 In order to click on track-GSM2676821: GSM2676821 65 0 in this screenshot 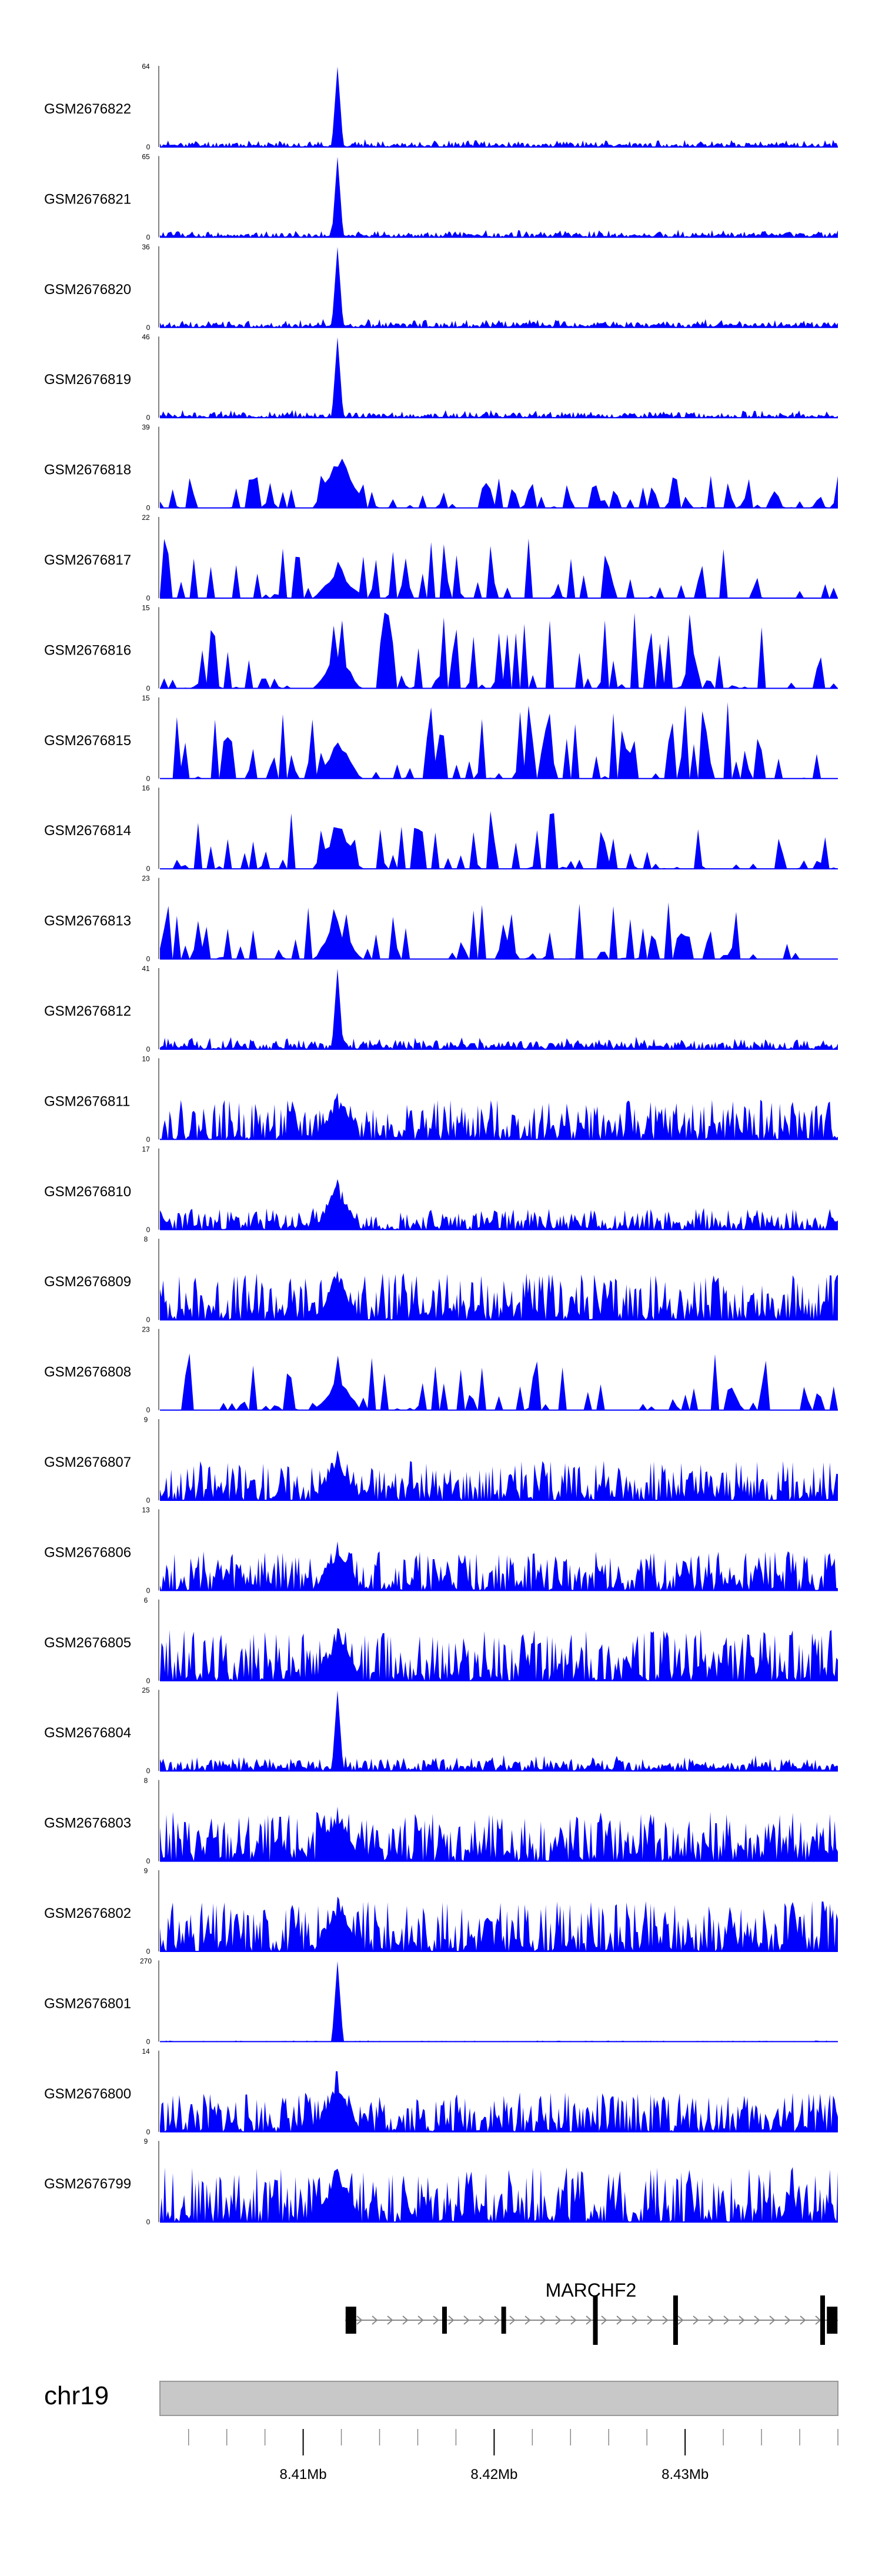, I will do `click(441, 196)`.